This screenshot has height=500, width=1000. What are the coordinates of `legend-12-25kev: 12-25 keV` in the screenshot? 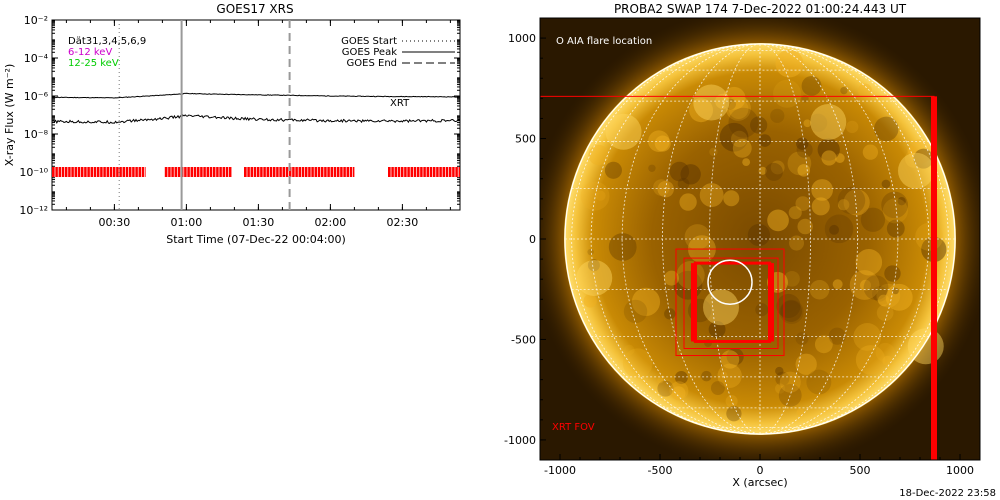 It's located at (93, 63).